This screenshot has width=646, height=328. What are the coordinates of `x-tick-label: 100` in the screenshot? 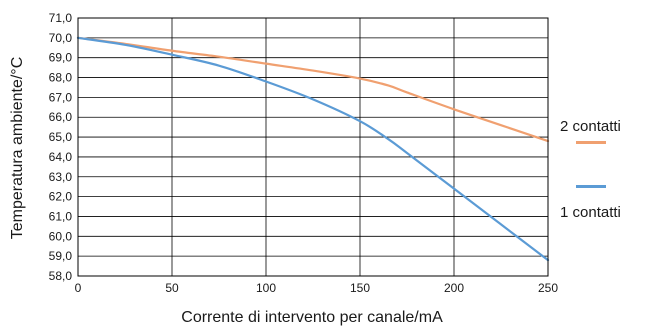 It's located at (266, 288).